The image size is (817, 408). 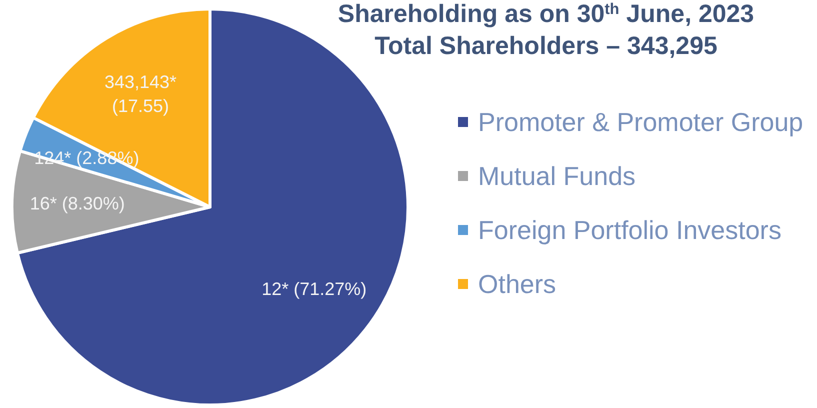 What do you see at coordinates (140, 94) in the screenshot?
I see `data-label: 343,143* (17.55)` at bounding box center [140, 94].